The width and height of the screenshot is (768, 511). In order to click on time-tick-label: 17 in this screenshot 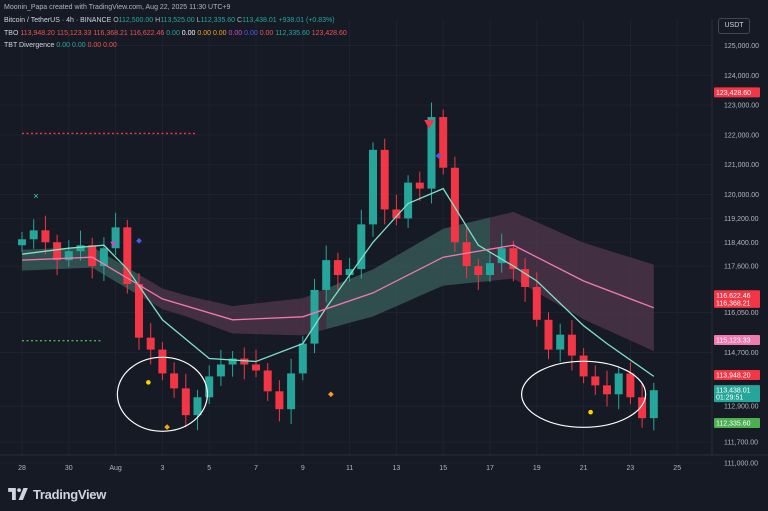, I will do `click(490, 468)`.